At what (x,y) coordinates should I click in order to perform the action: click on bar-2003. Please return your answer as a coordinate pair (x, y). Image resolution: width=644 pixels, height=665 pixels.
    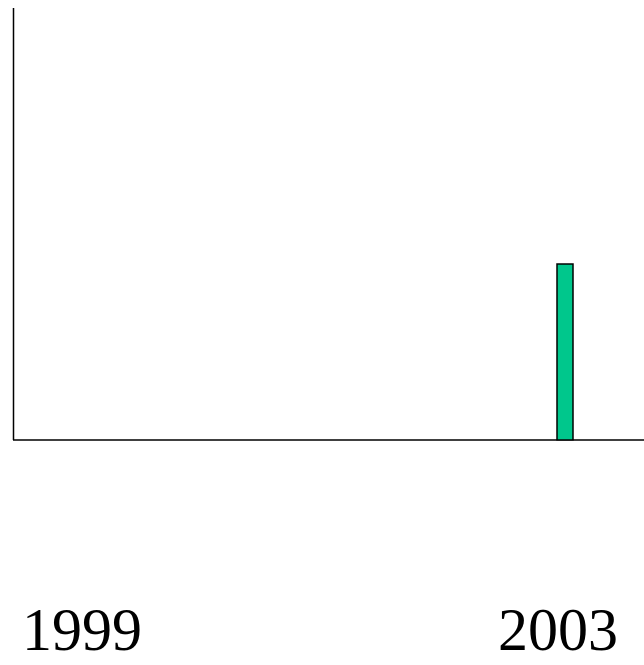
    Looking at the image, I should click on (565, 352).